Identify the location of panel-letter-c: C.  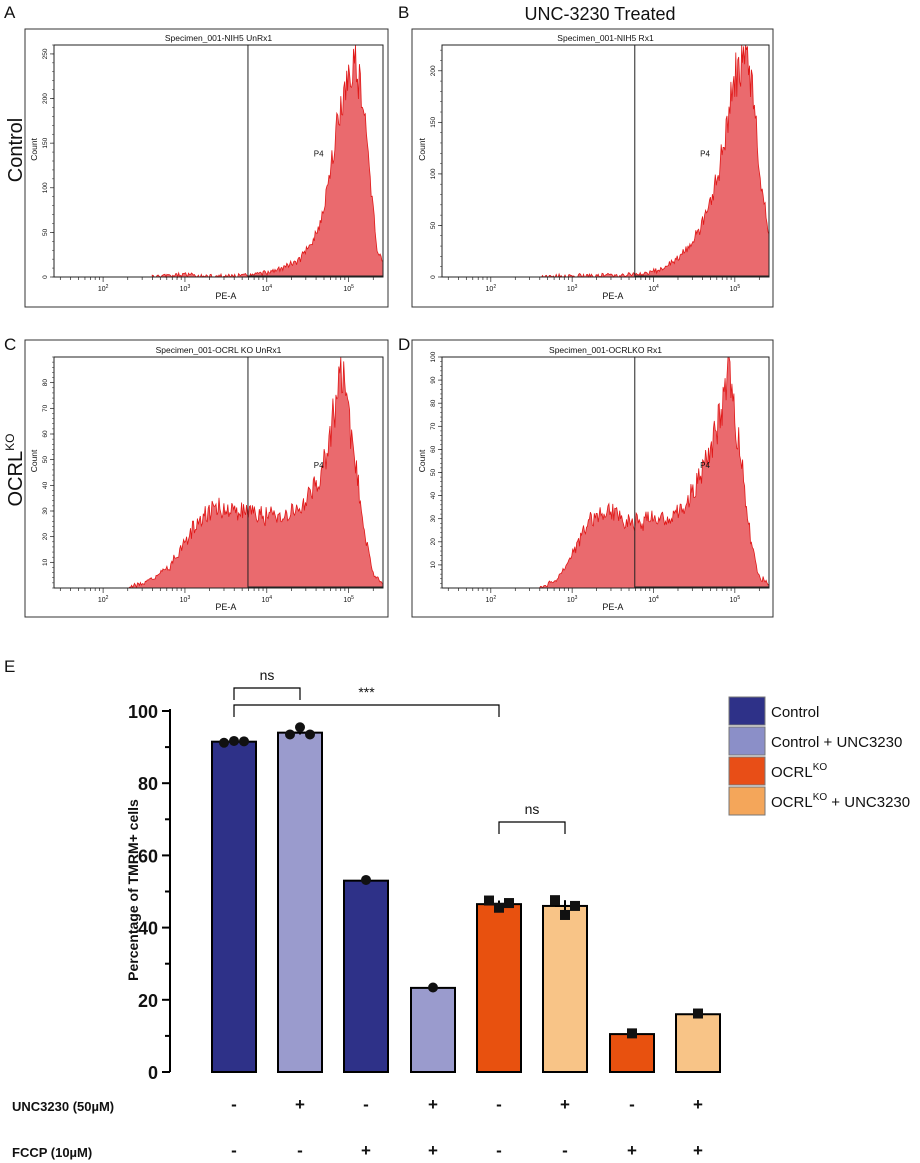
(10, 344).